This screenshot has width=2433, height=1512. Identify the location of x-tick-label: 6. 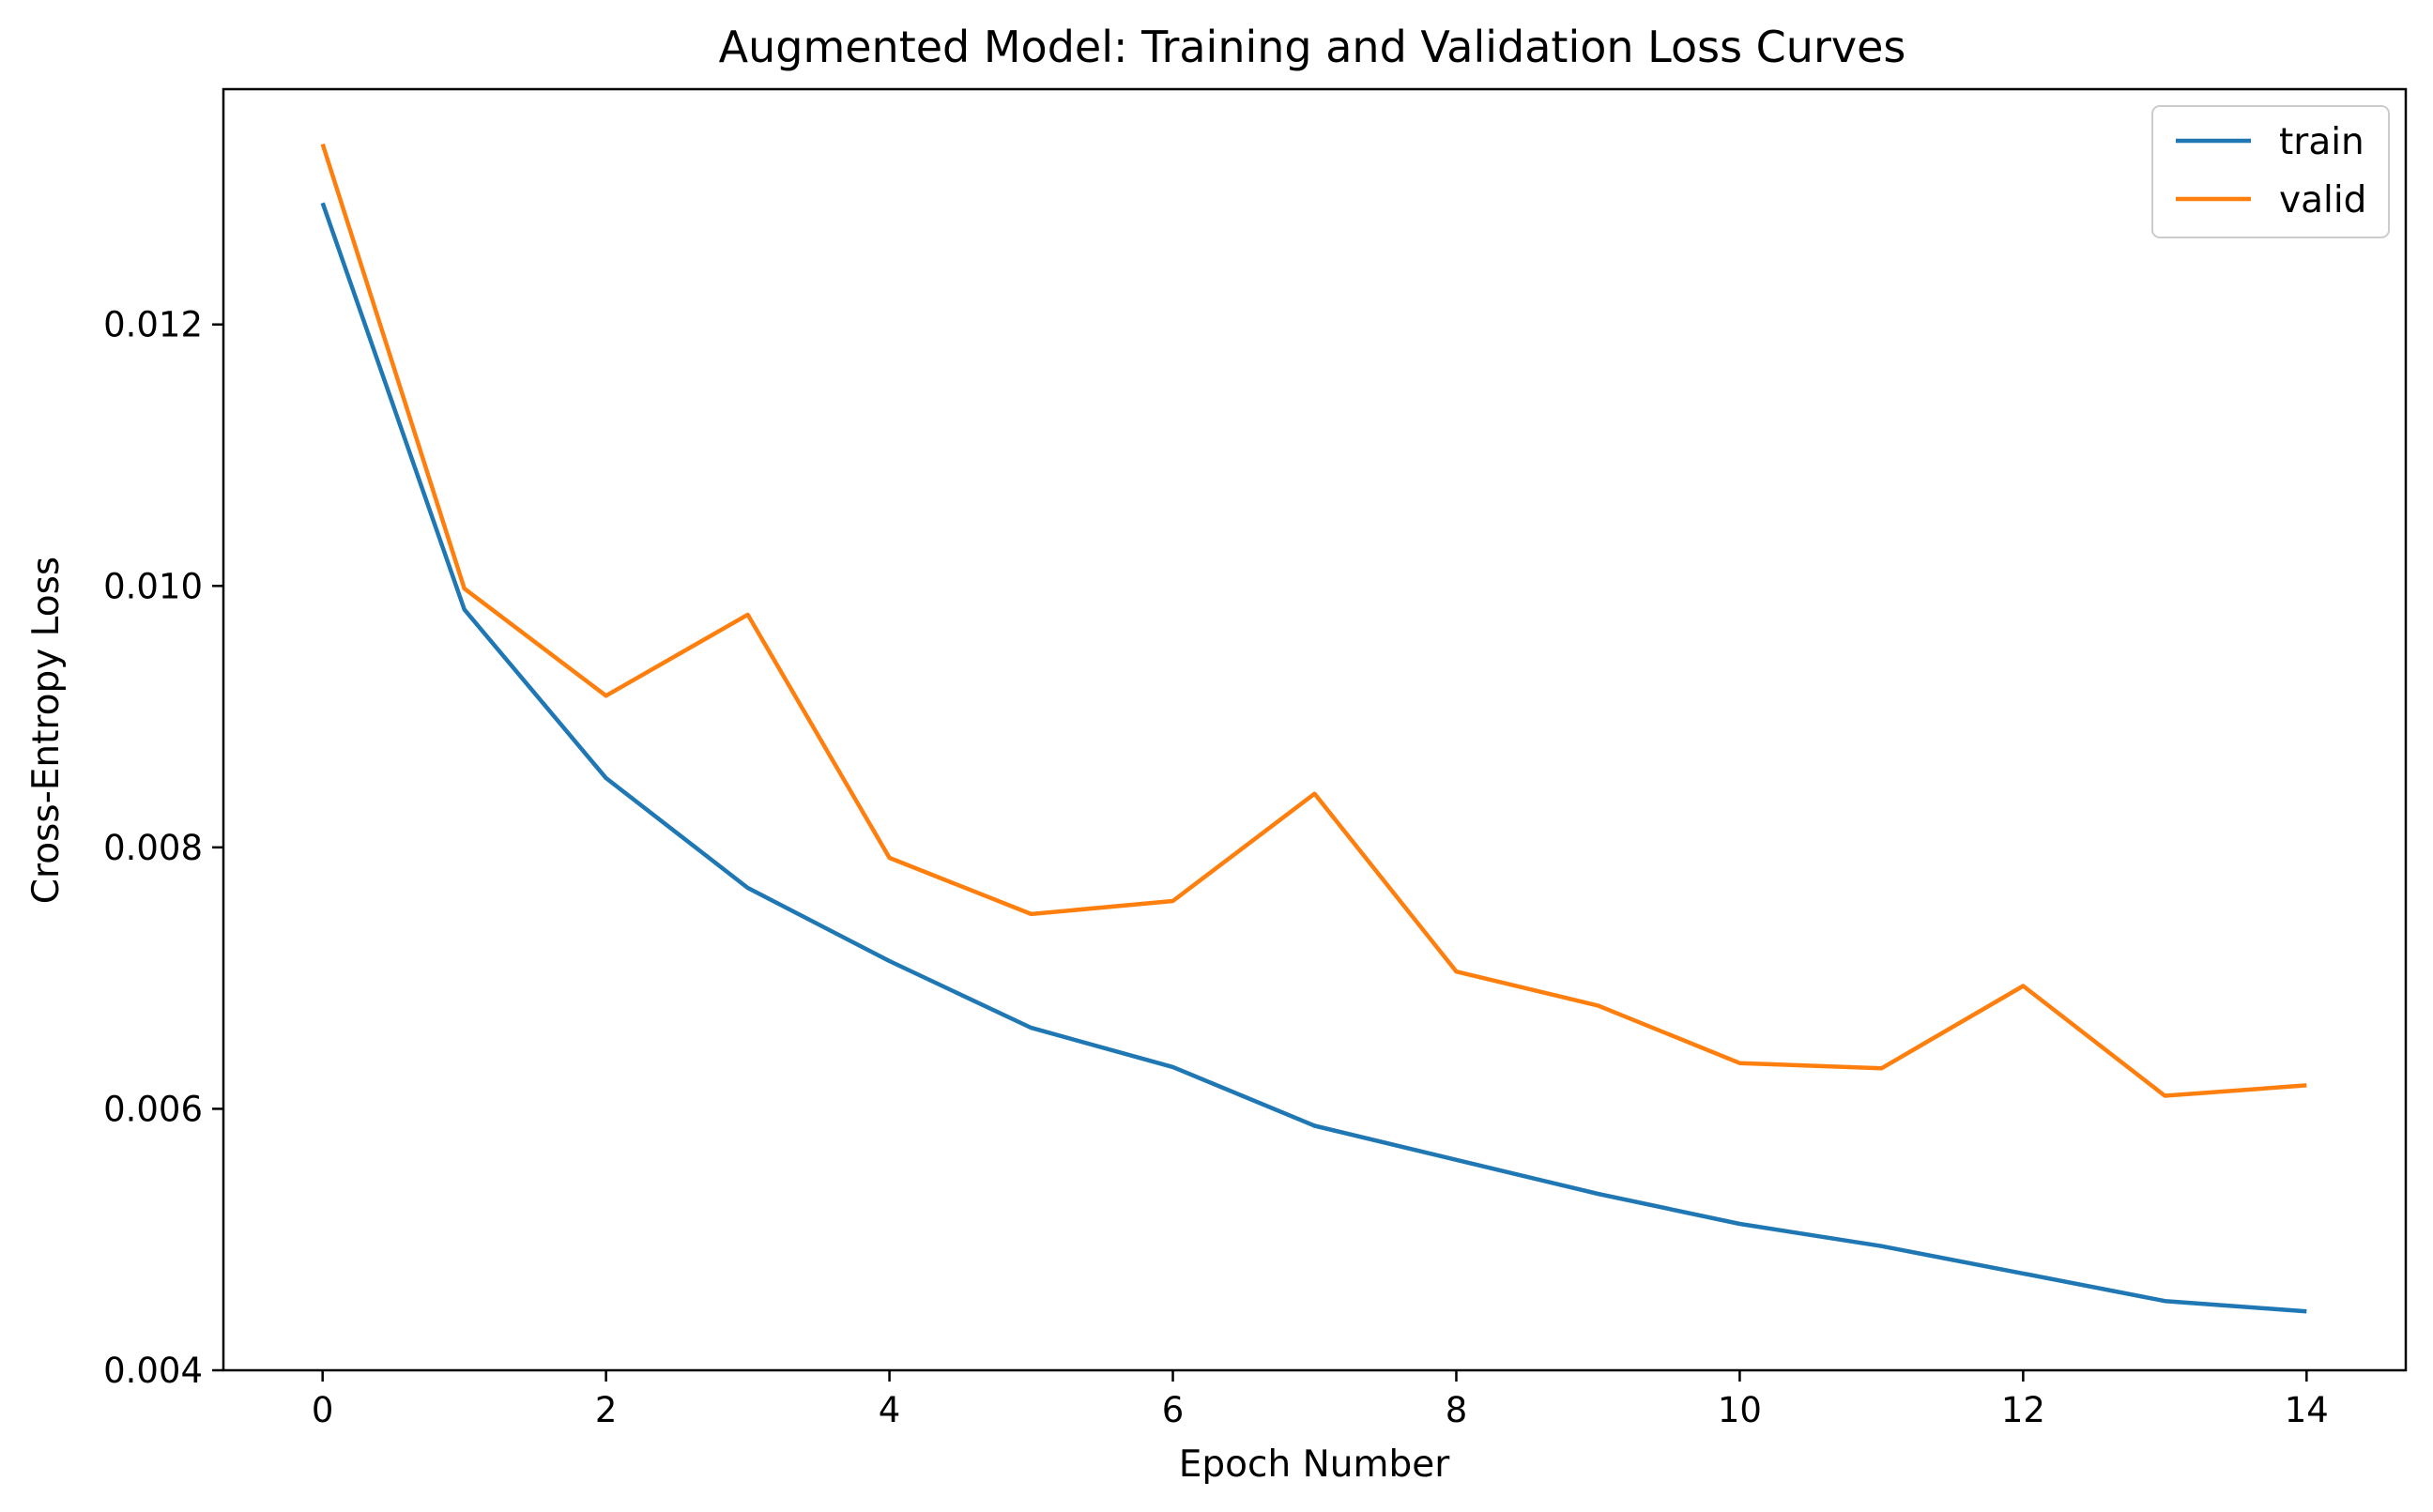
(1173, 1410).